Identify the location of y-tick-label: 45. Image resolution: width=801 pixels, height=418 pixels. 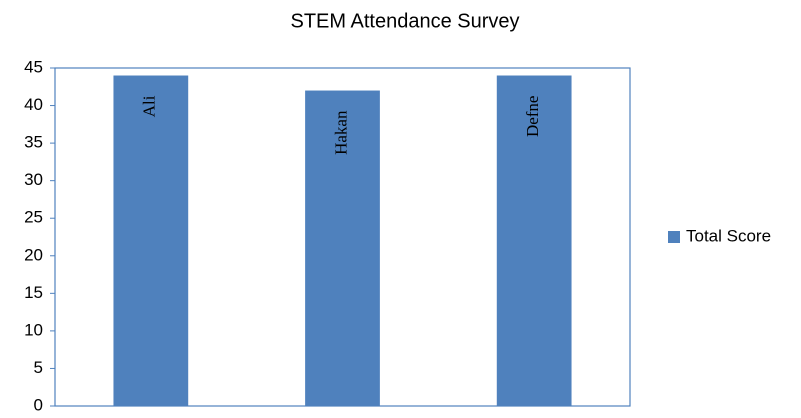
(33, 66).